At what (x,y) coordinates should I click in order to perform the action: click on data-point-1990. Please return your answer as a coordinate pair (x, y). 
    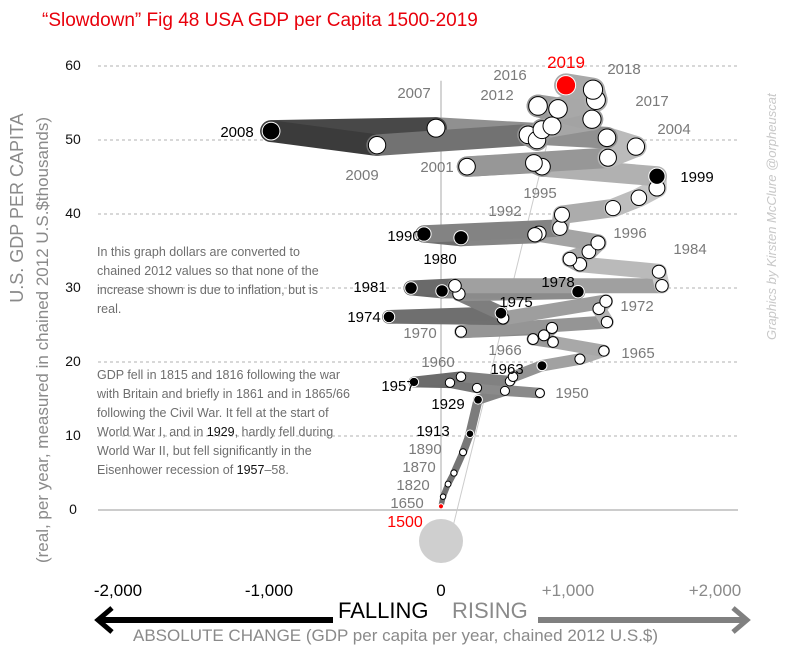
    Looking at the image, I should click on (424, 234).